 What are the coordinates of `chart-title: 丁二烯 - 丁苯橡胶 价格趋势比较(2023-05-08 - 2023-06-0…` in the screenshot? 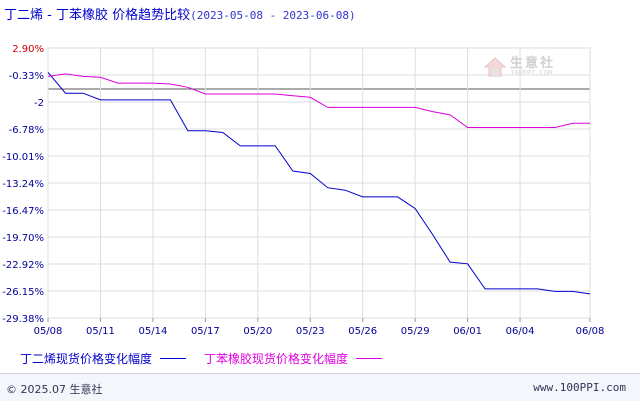 It's located at (180, 13).